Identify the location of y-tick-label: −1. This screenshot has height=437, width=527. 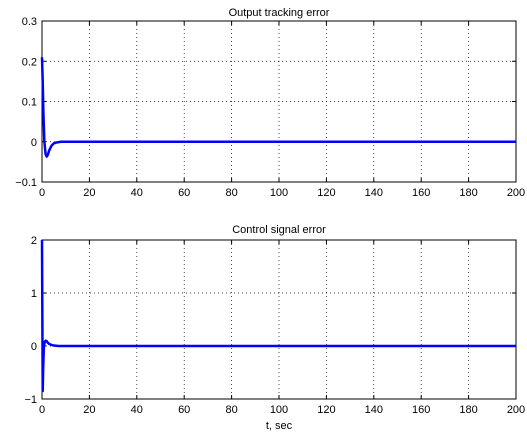
(30, 400).